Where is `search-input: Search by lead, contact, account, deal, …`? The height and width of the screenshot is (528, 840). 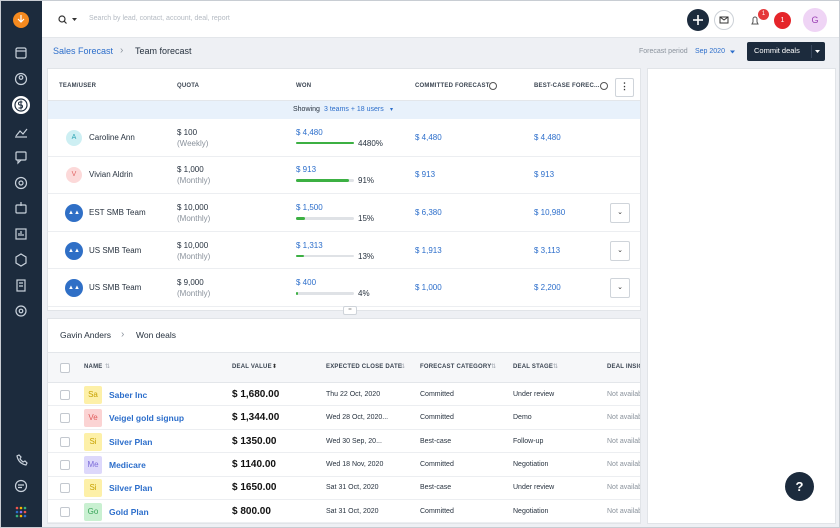
search-input: Search by lead, contact, account, deal, … is located at coordinates (159, 18).